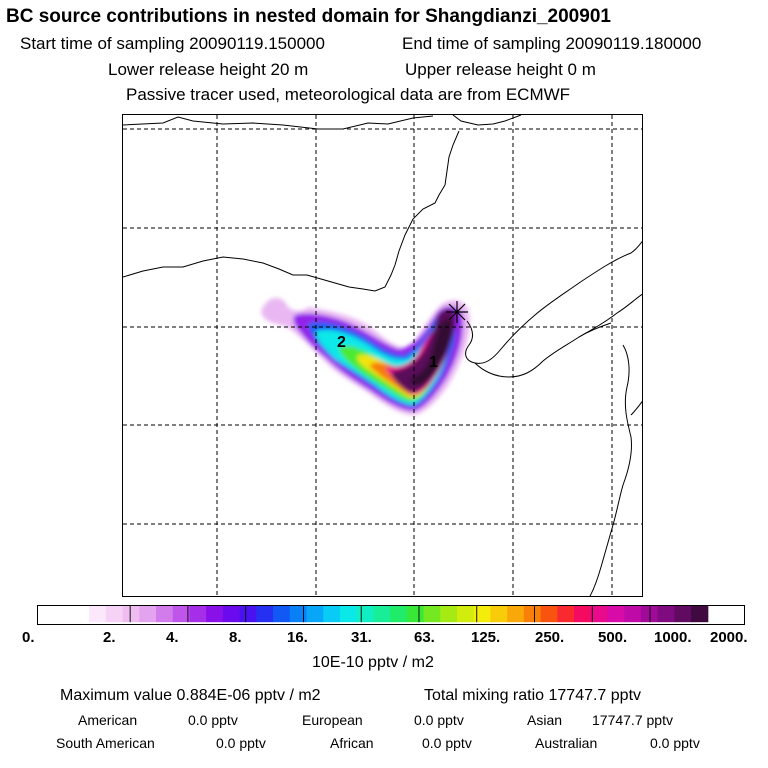 The image size is (768, 768). I want to click on scale-label-63: 63., so click(424, 637).